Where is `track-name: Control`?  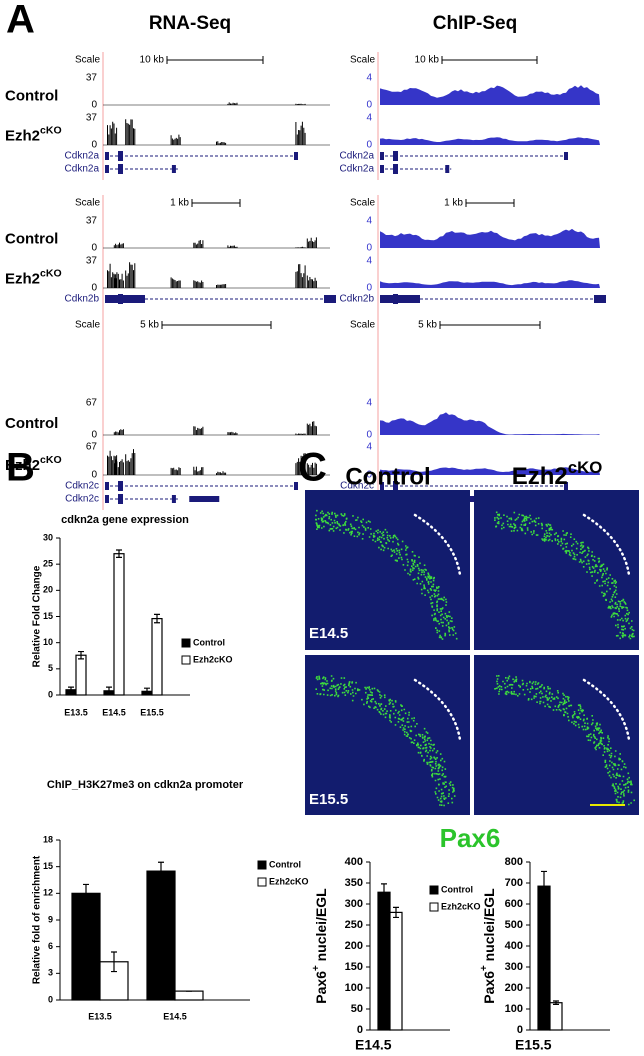
track-name: Control is located at coordinates (31, 95).